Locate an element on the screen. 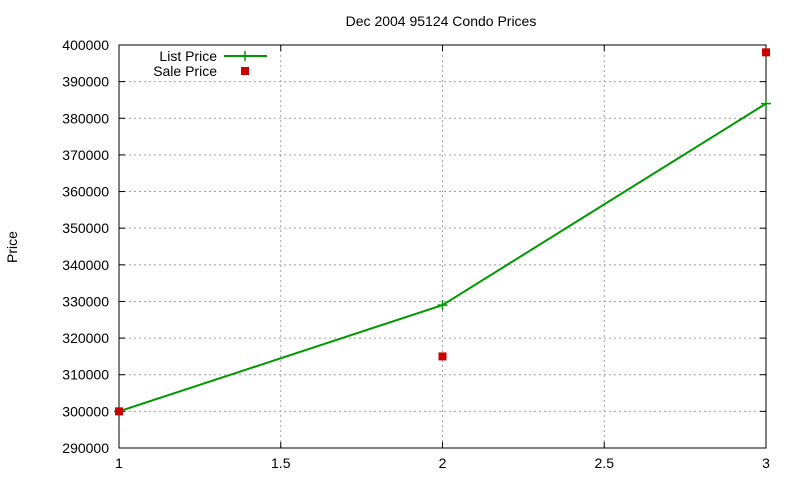 This screenshot has height=480, width=800. x-tick-label: 1.5 is located at coordinates (281, 463).